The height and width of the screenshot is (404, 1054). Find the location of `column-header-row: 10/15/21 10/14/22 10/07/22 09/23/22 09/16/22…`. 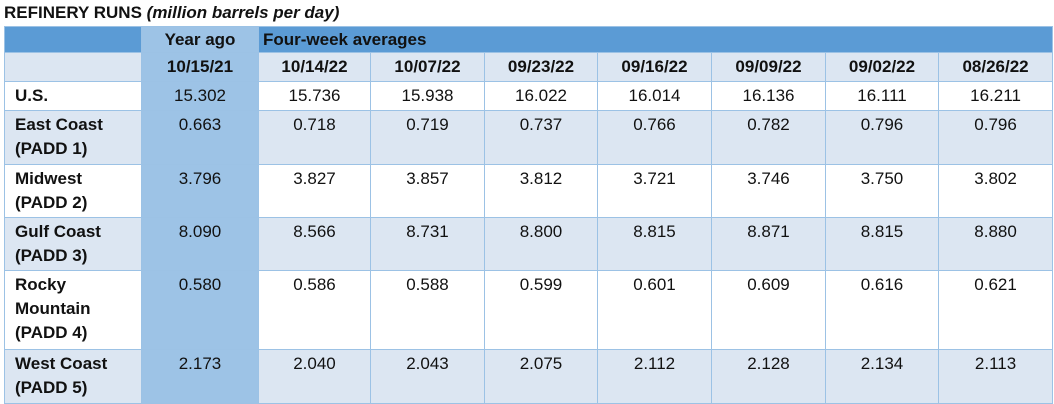

column-header-row: 10/15/21 10/14/22 10/07/22 09/23/22 09/16/22… is located at coordinates (529, 67).